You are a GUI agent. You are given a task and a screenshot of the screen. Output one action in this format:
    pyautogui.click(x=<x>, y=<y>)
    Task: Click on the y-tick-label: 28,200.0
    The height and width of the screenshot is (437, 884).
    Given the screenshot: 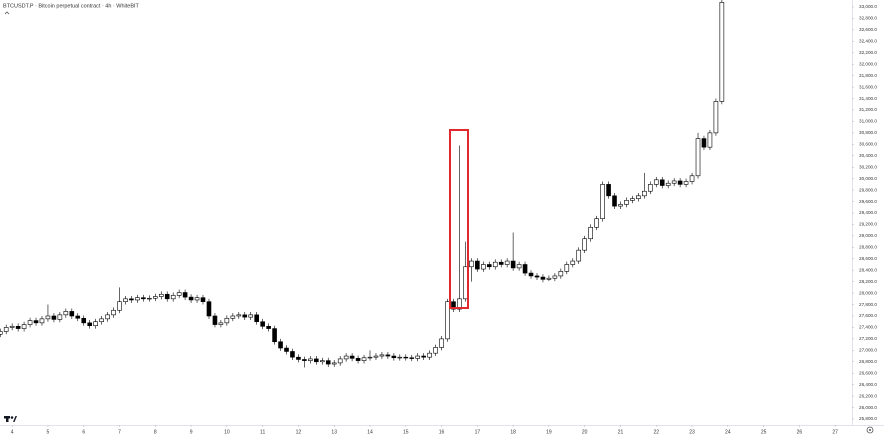 What is the action you would take?
    pyautogui.click(x=868, y=281)
    